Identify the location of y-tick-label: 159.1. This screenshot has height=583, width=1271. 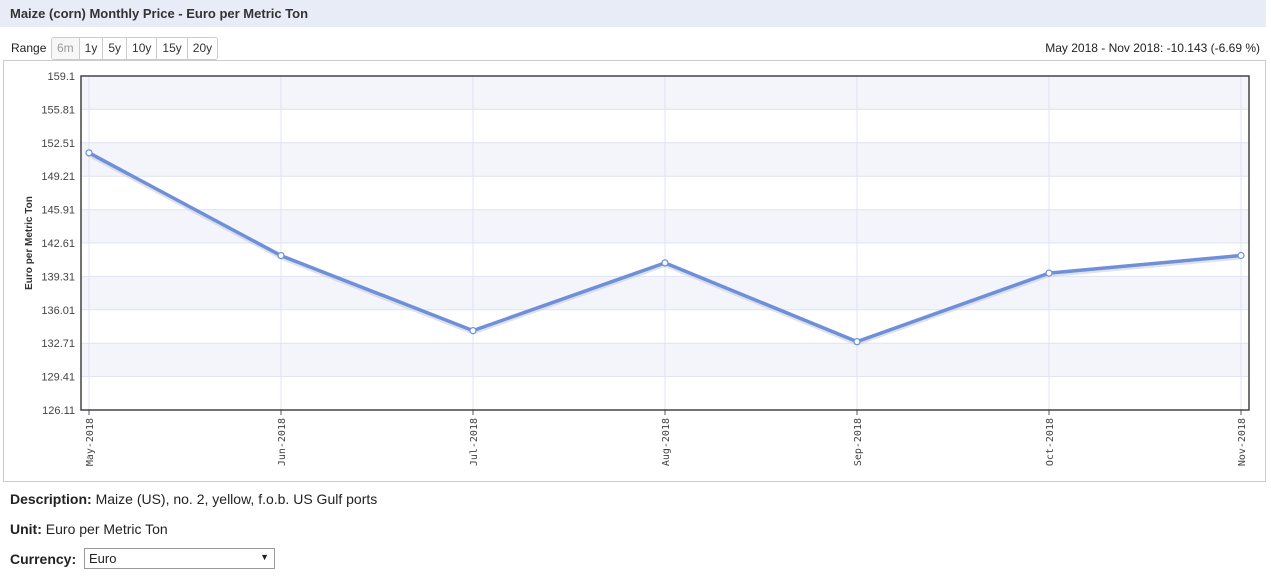
(61, 77).